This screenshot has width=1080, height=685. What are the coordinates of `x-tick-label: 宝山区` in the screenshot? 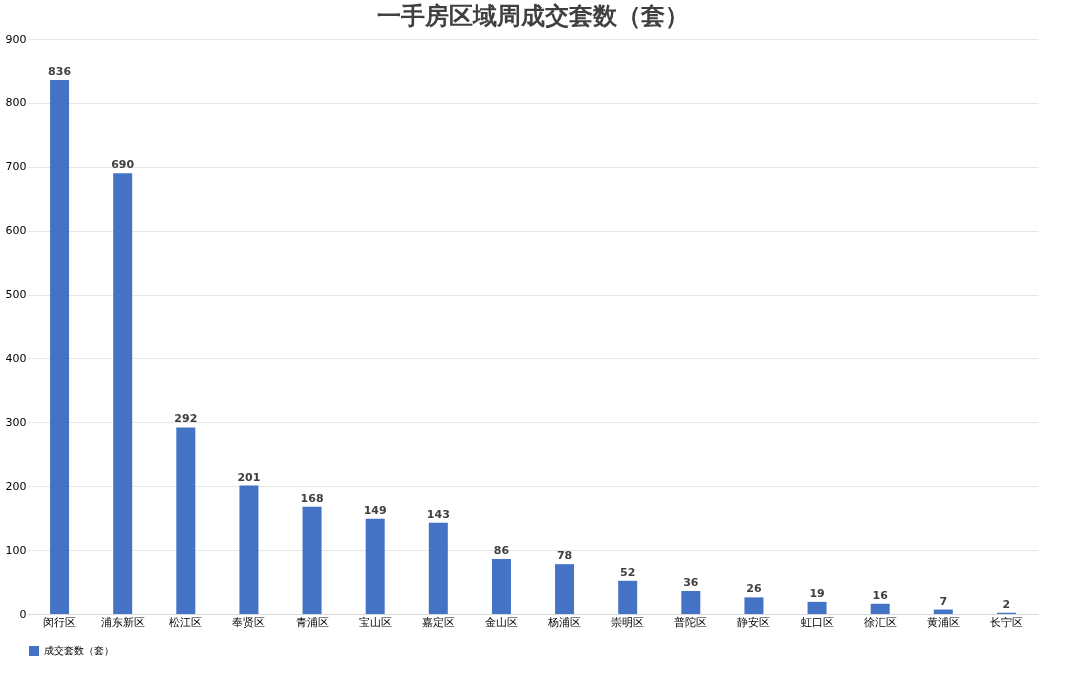 It's located at (375, 622).